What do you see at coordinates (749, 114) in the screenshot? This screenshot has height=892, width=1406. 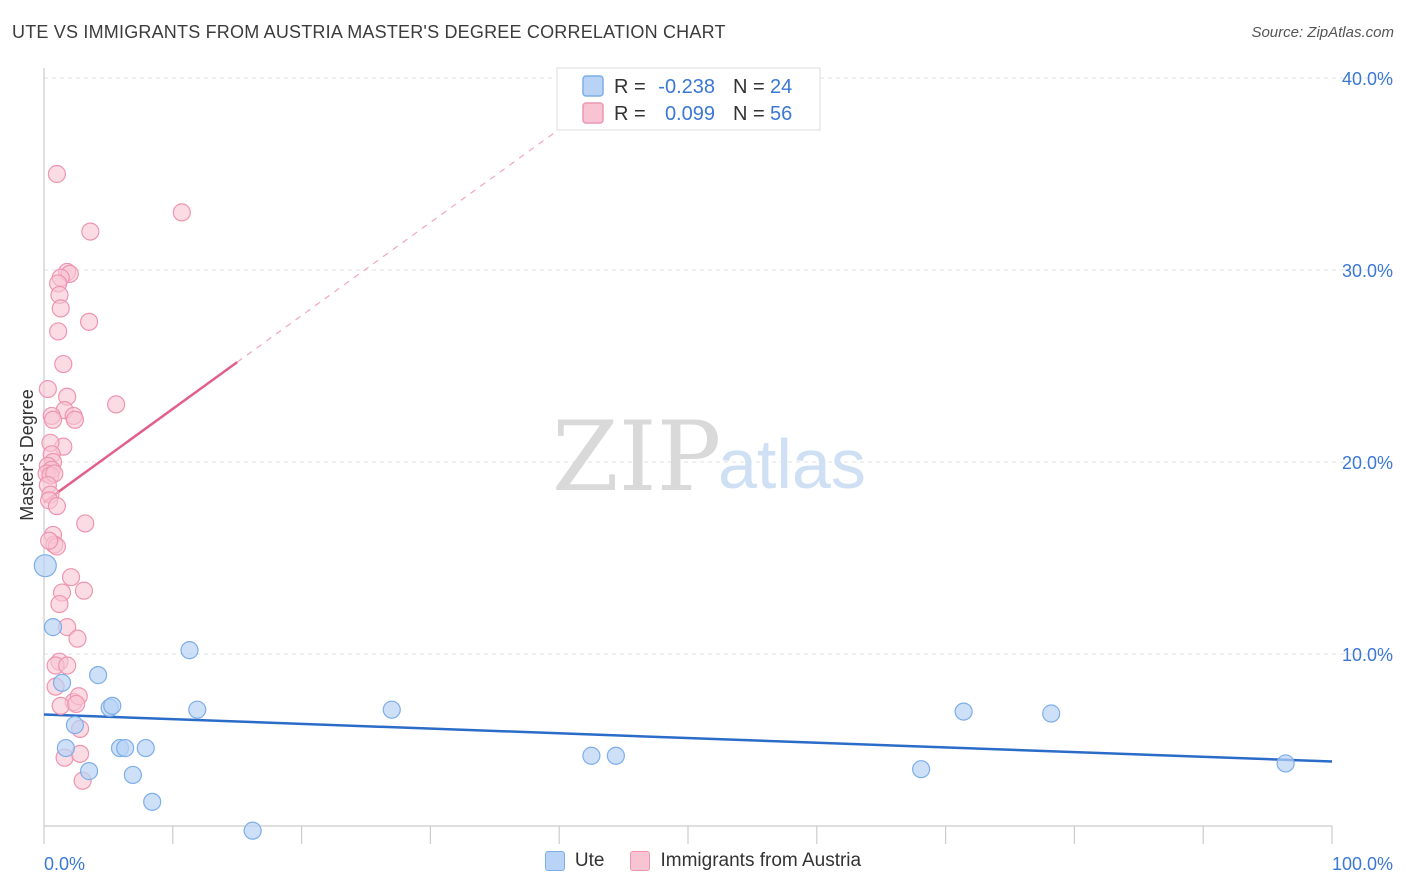 I see `legend-n-label-austria: N =` at bounding box center [749, 114].